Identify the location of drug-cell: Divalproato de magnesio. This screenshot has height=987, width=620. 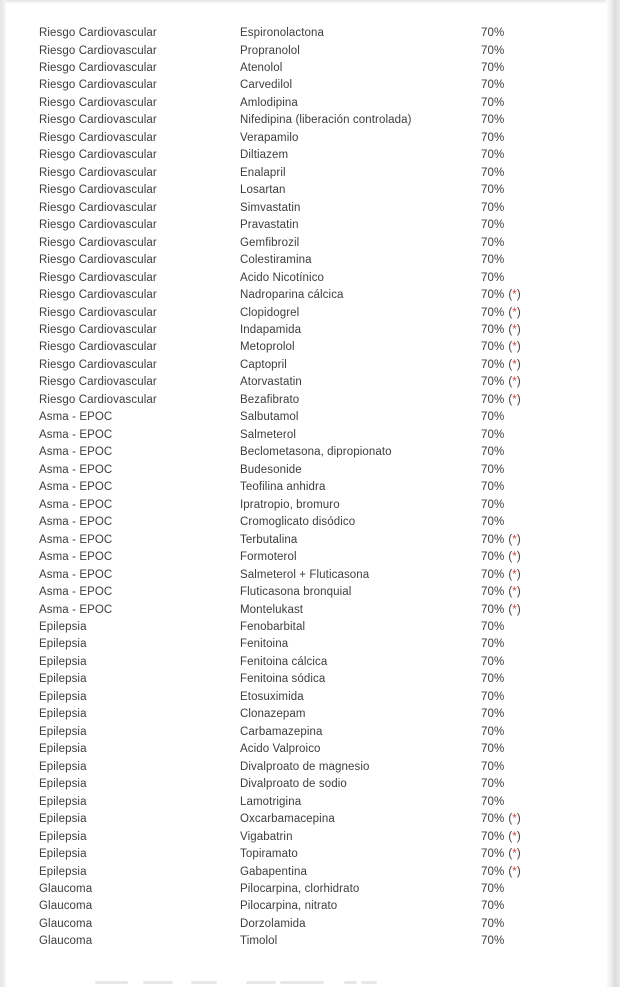
(305, 766).